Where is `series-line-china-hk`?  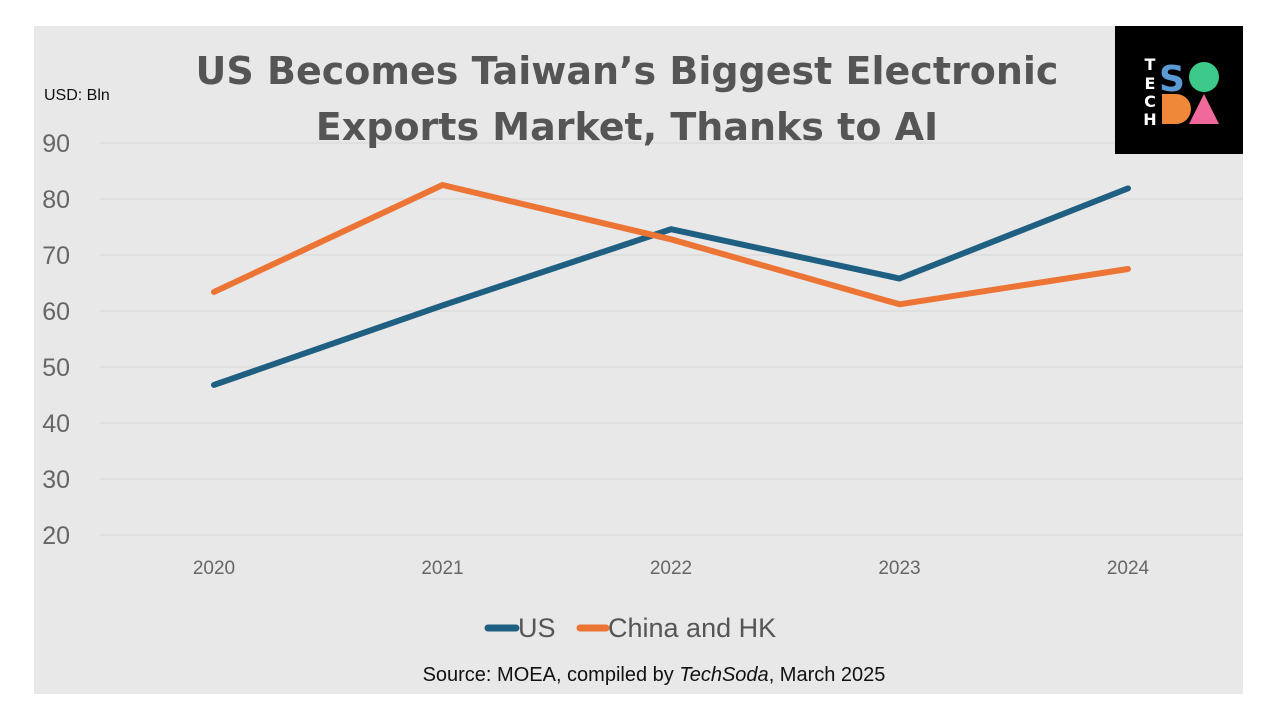 series-line-china-hk is located at coordinates (671, 245).